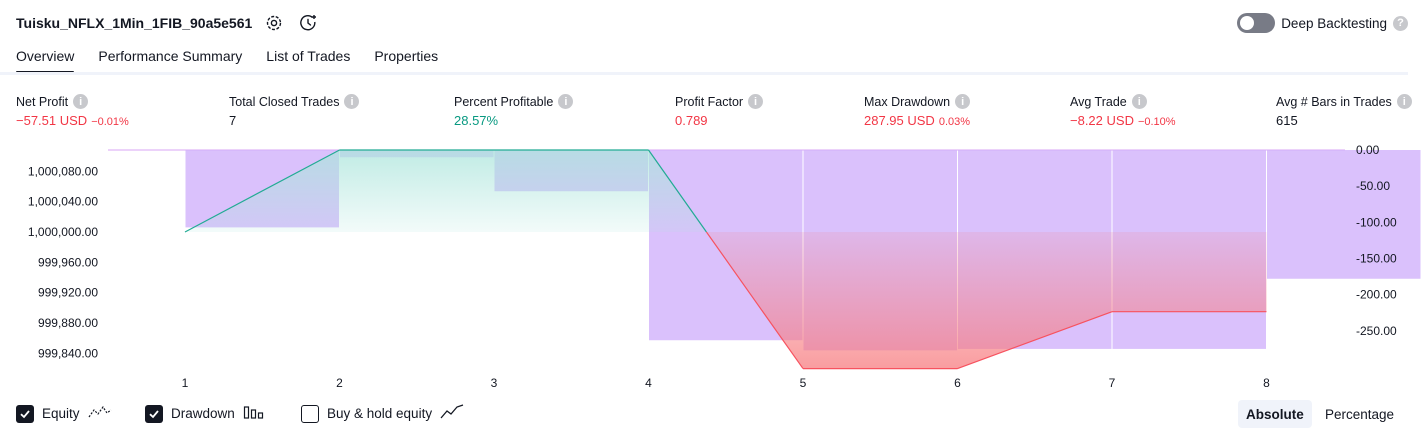  I want to click on metric-avg-bars-in-trades: Avg # Bars in Trades i 615, so click(1344, 111).